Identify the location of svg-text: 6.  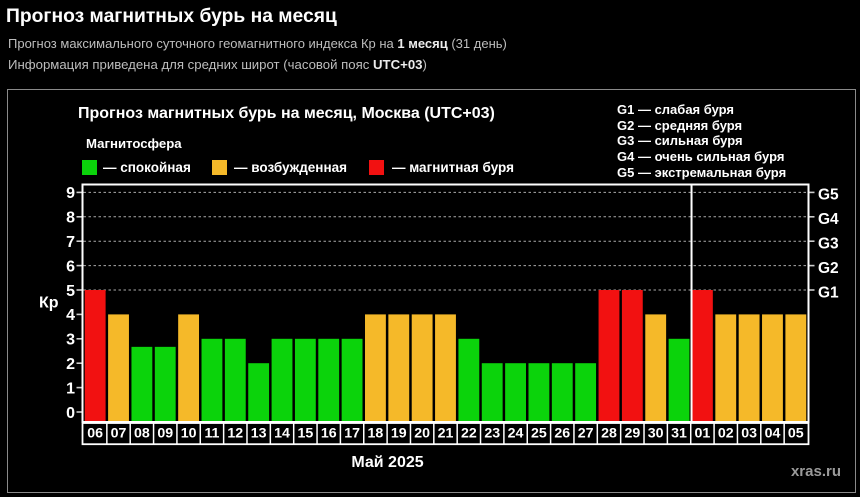
(70, 266).